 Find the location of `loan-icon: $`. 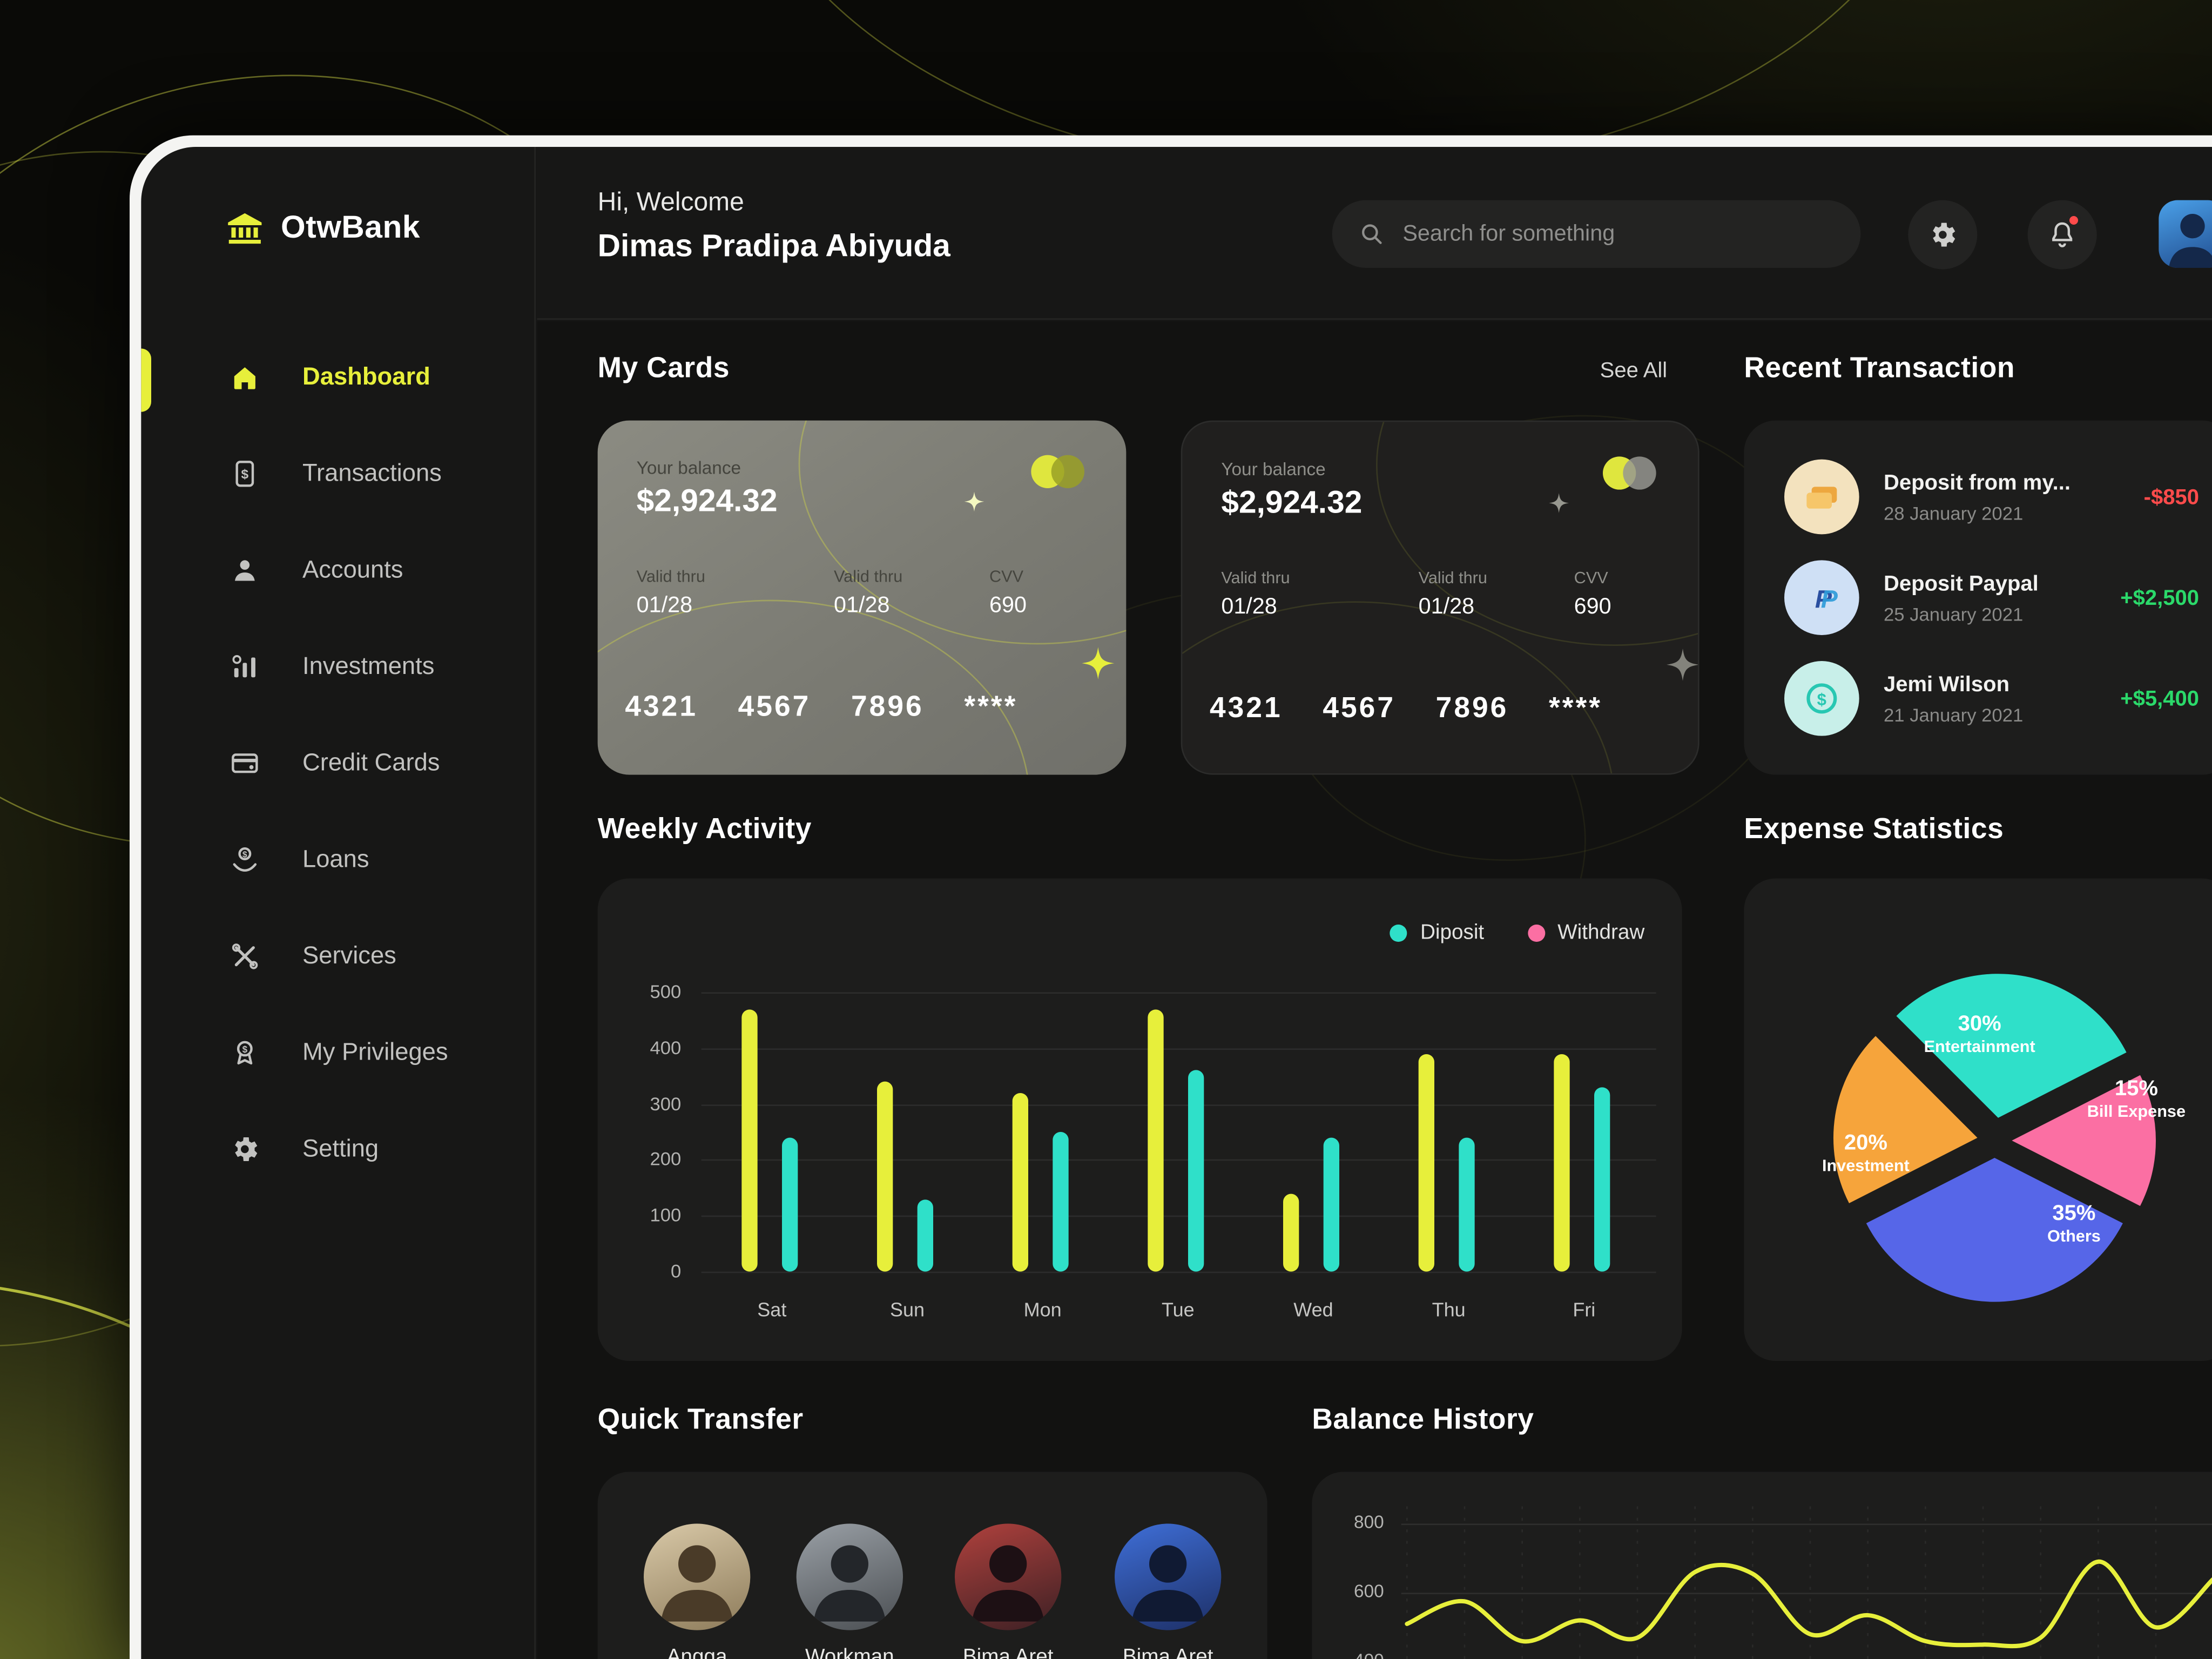

loan-icon: $ is located at coordinates (244, 859).